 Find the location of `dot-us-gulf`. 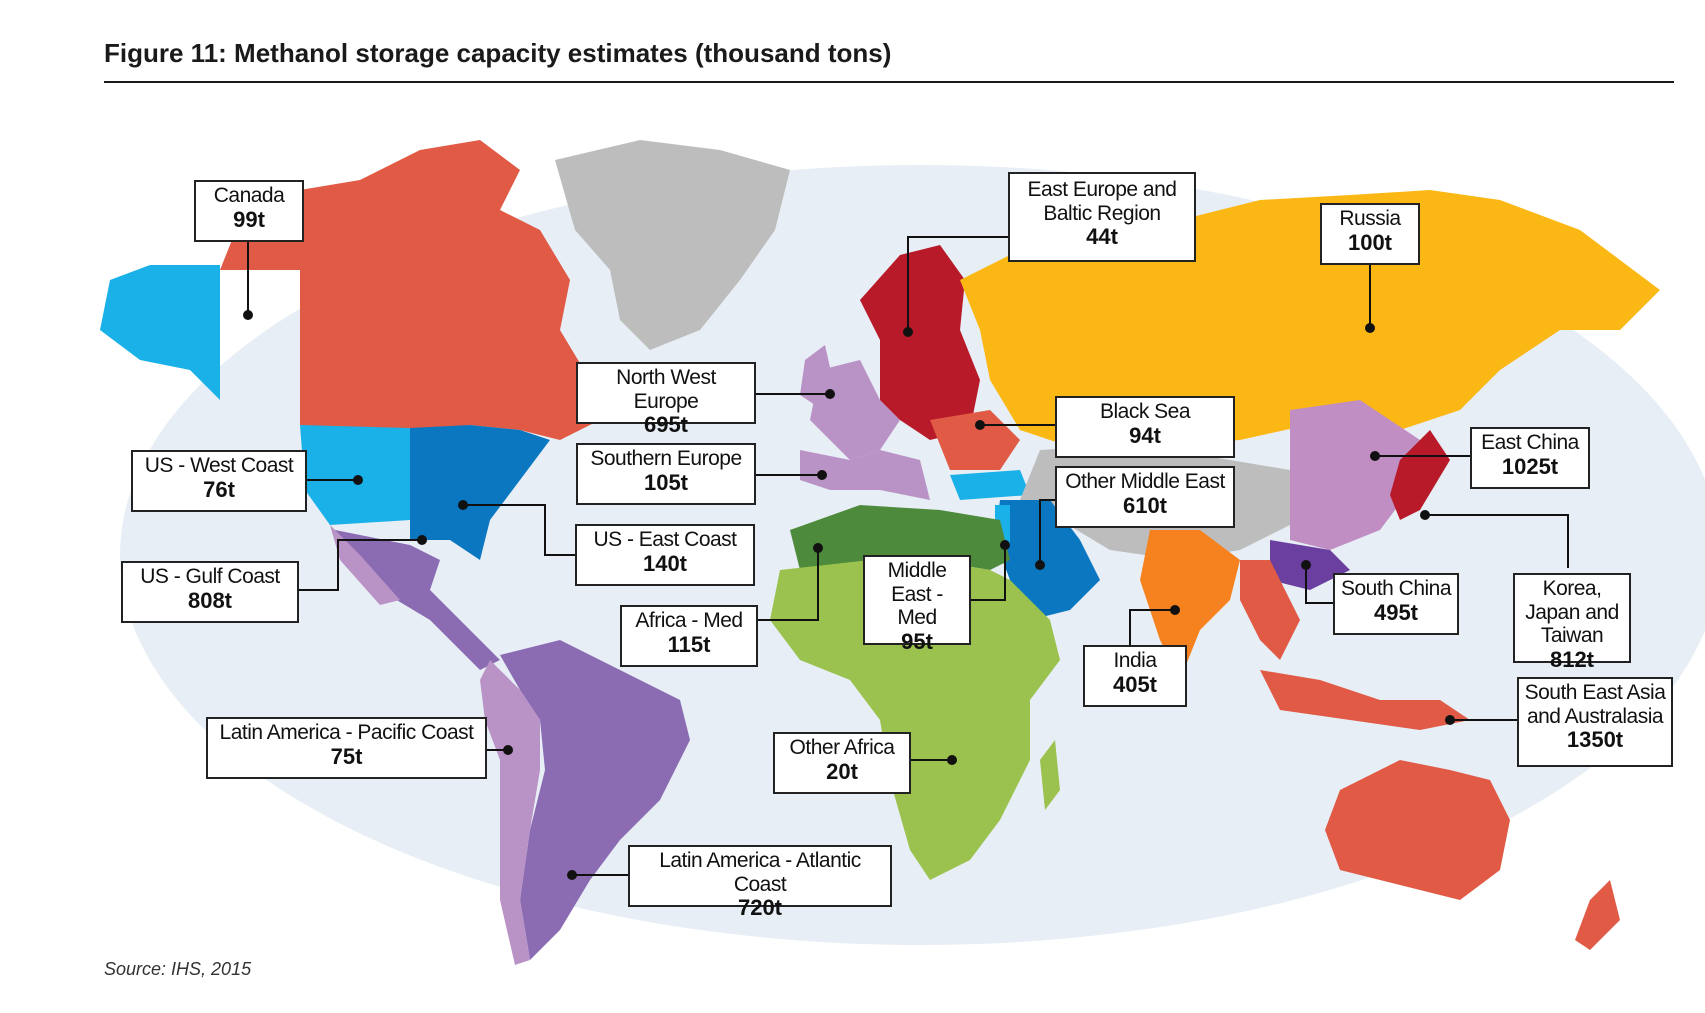

dot-us-gulf is located at coordinates (422, 540).